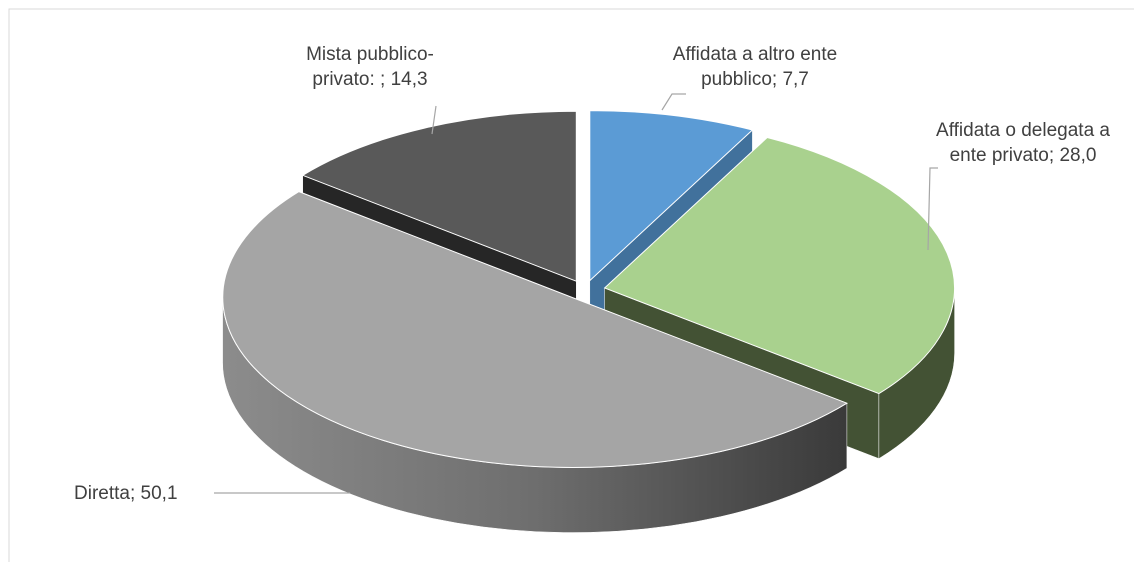  I want to click on data-label: Affidata a altro ente pubblico; 7,7, so click(755, 67).